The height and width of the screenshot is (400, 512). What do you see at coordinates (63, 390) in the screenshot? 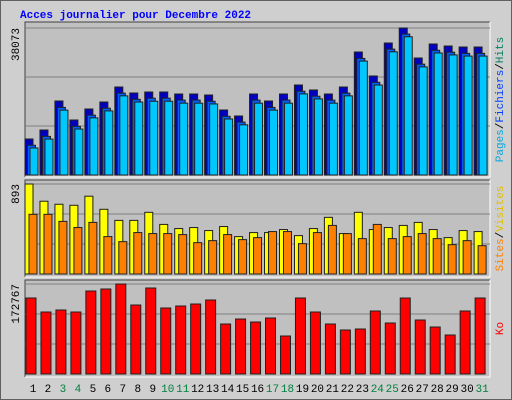
I see `x-tick-label: 3` at bounding box center [63, 390].